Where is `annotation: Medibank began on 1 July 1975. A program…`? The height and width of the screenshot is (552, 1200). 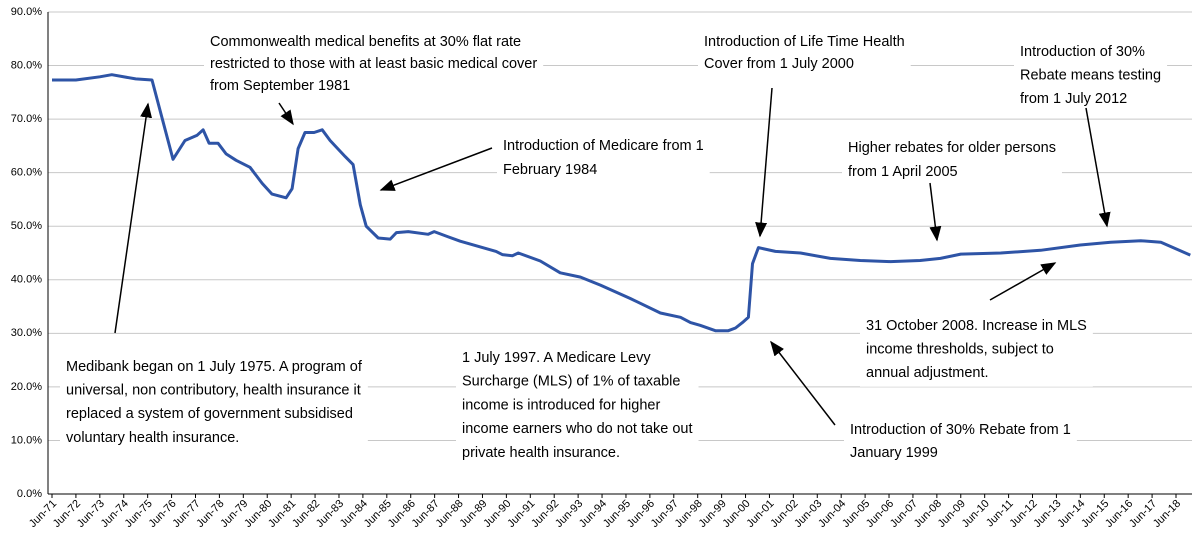 annotation: Medibank began on 1 July 1975. A program… is located at coordinates (214, 402).